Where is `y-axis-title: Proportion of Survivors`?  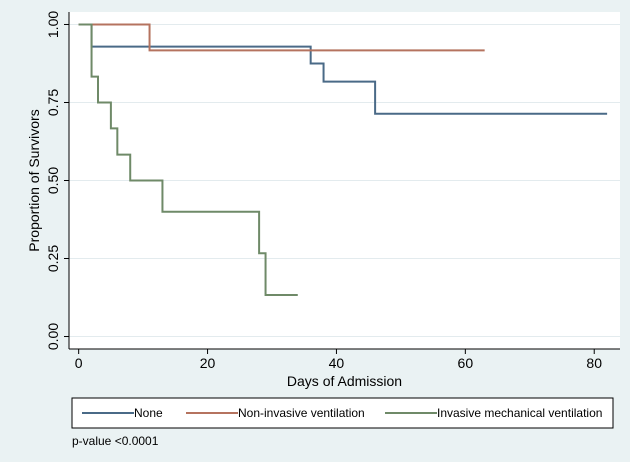 y-axis-title: Proportion of Survivors is located at coordinates (34, 180).